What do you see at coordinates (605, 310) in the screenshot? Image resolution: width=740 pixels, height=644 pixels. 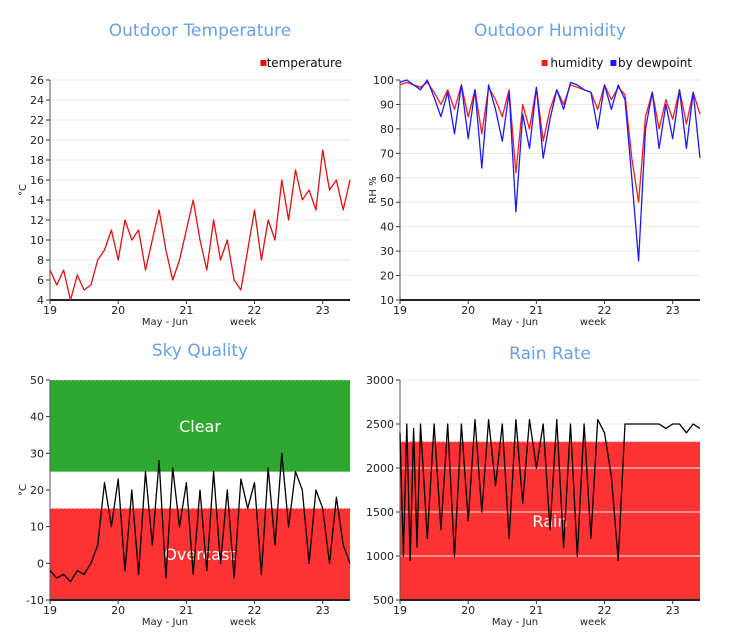 I see `outdoor-humidity-x-tick-label: 22` at bounding box center [605, 310].